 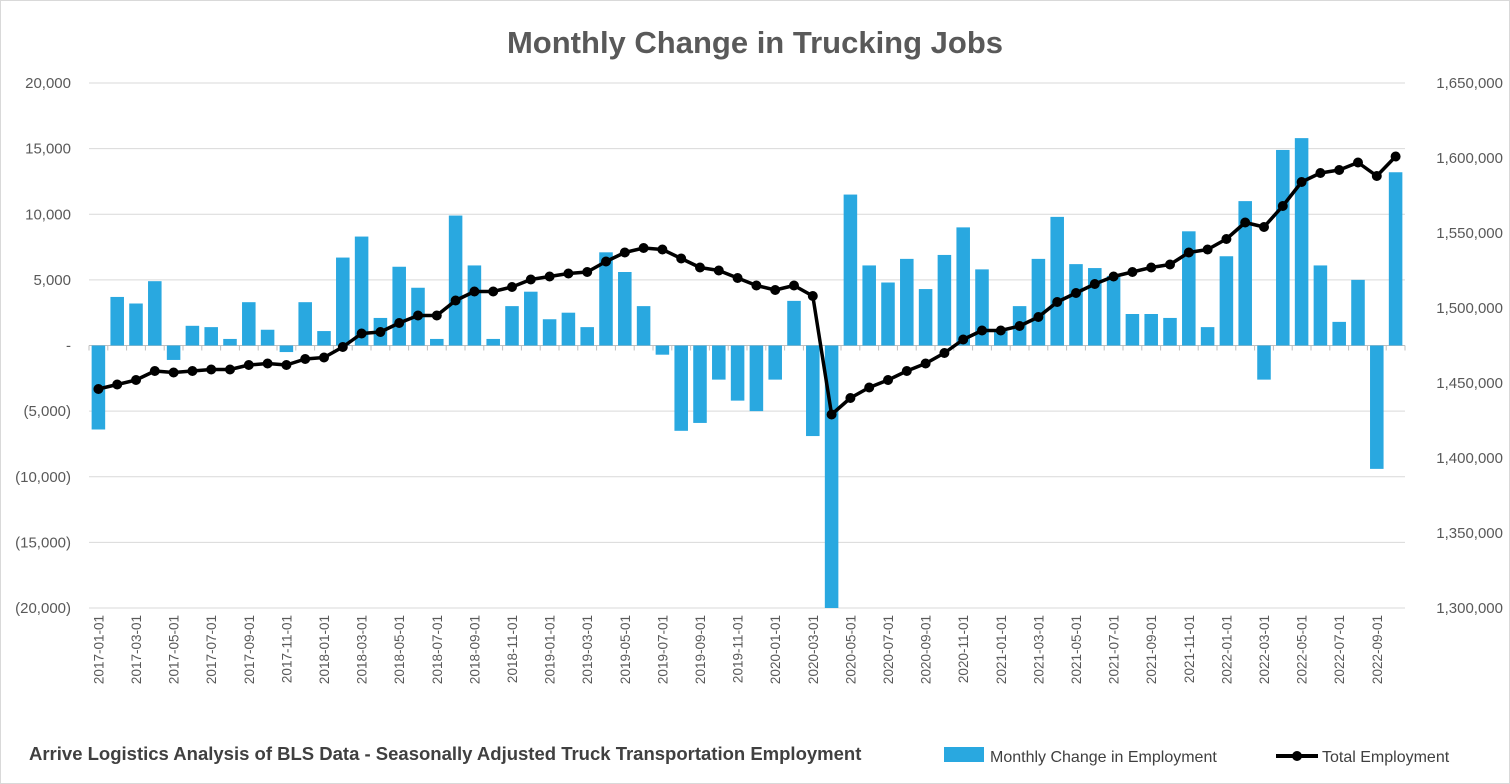 I want to click on x-tick-label: 2017-05-01, so click(x=174, y=649).